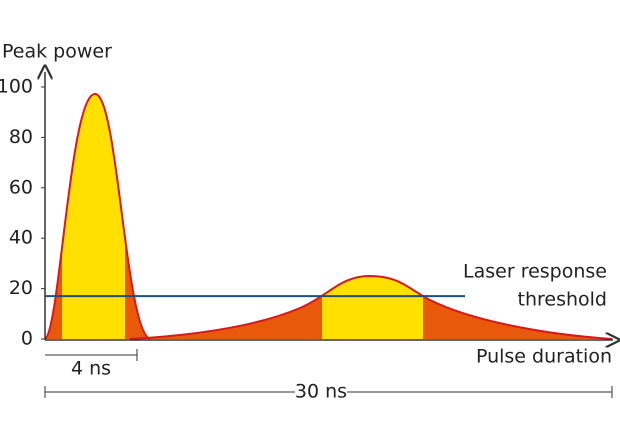 This screenshot has width=620, height=440. What do you see at coordinates (21, 288) in the screenshot?
I see `y-tick-label: 20` at bounding box center [21, 288].